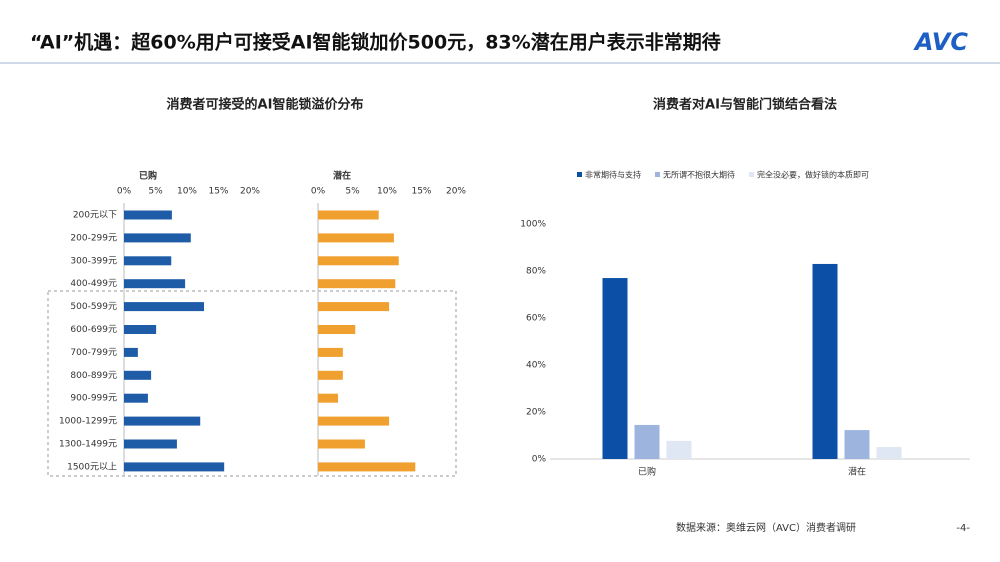 The height and width of the screenshot is (562, 1000). Describe the element at coordinates (963, 528) in the screenshot. I see `page-number: -4-` at that location.